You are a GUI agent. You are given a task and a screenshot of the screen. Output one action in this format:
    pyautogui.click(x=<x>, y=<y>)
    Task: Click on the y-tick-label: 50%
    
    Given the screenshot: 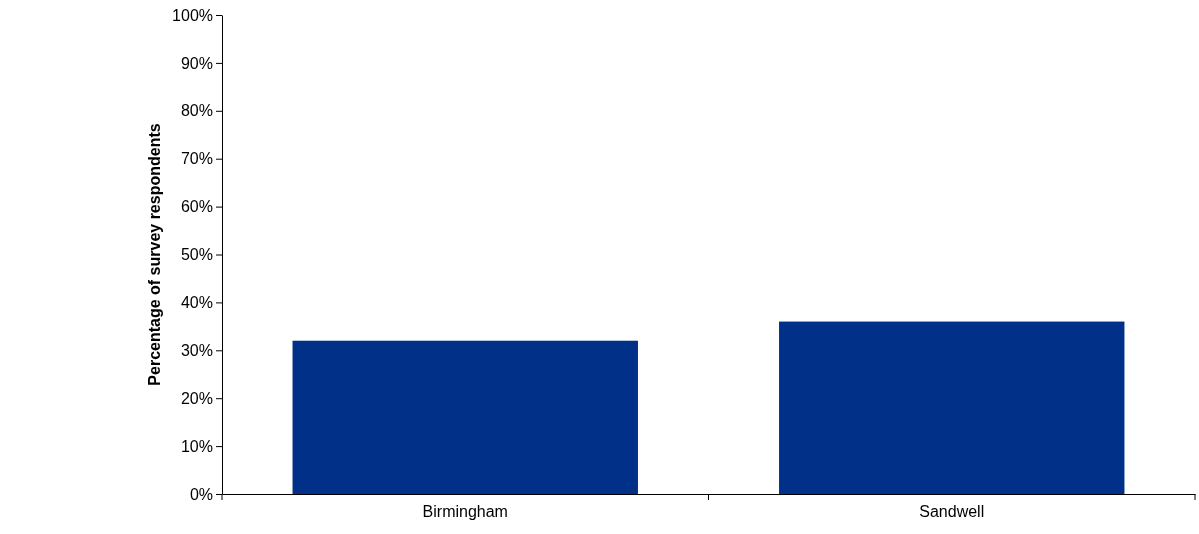 What is the action you would take?
    pyautogui.click(x=196, y=255)
    